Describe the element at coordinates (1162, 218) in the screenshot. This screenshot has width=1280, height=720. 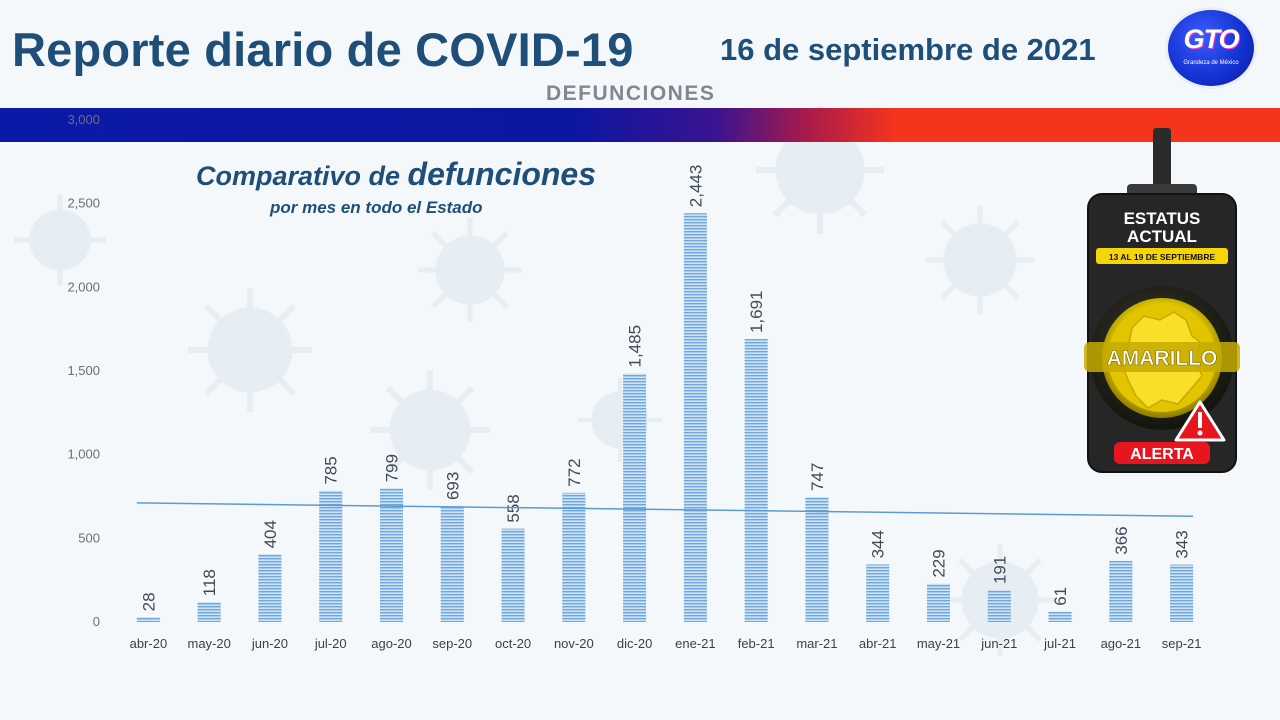
I see `status-heading-line1: ESTATUS` at that location.